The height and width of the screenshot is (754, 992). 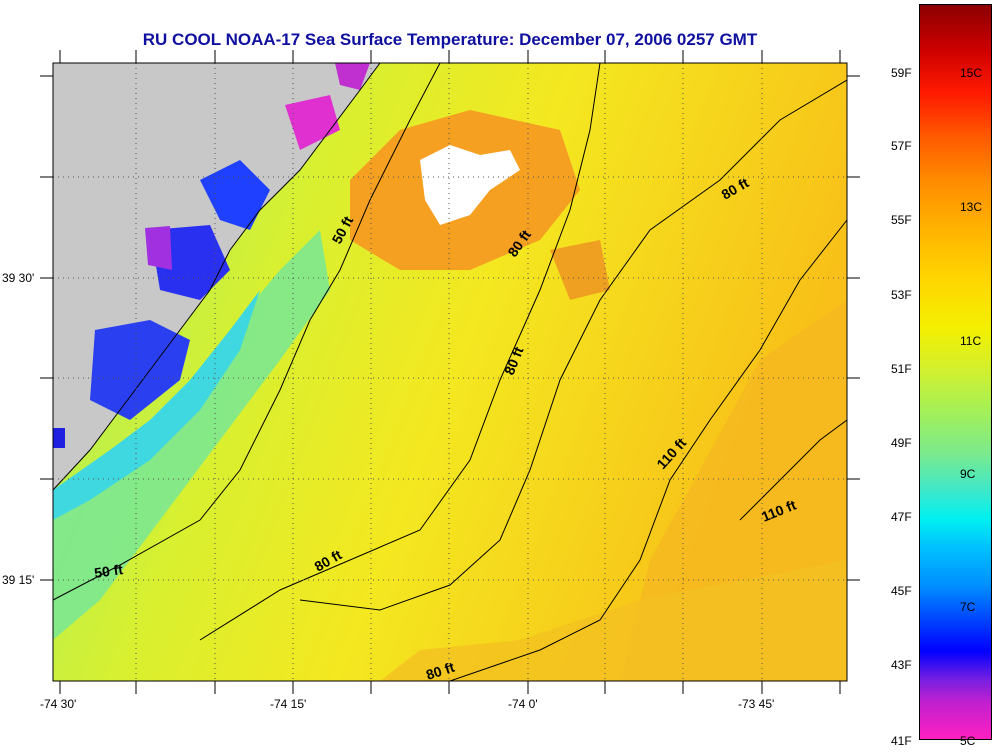 I want to click on colorbar-label-f: 45F, so click(x=901, y=591).